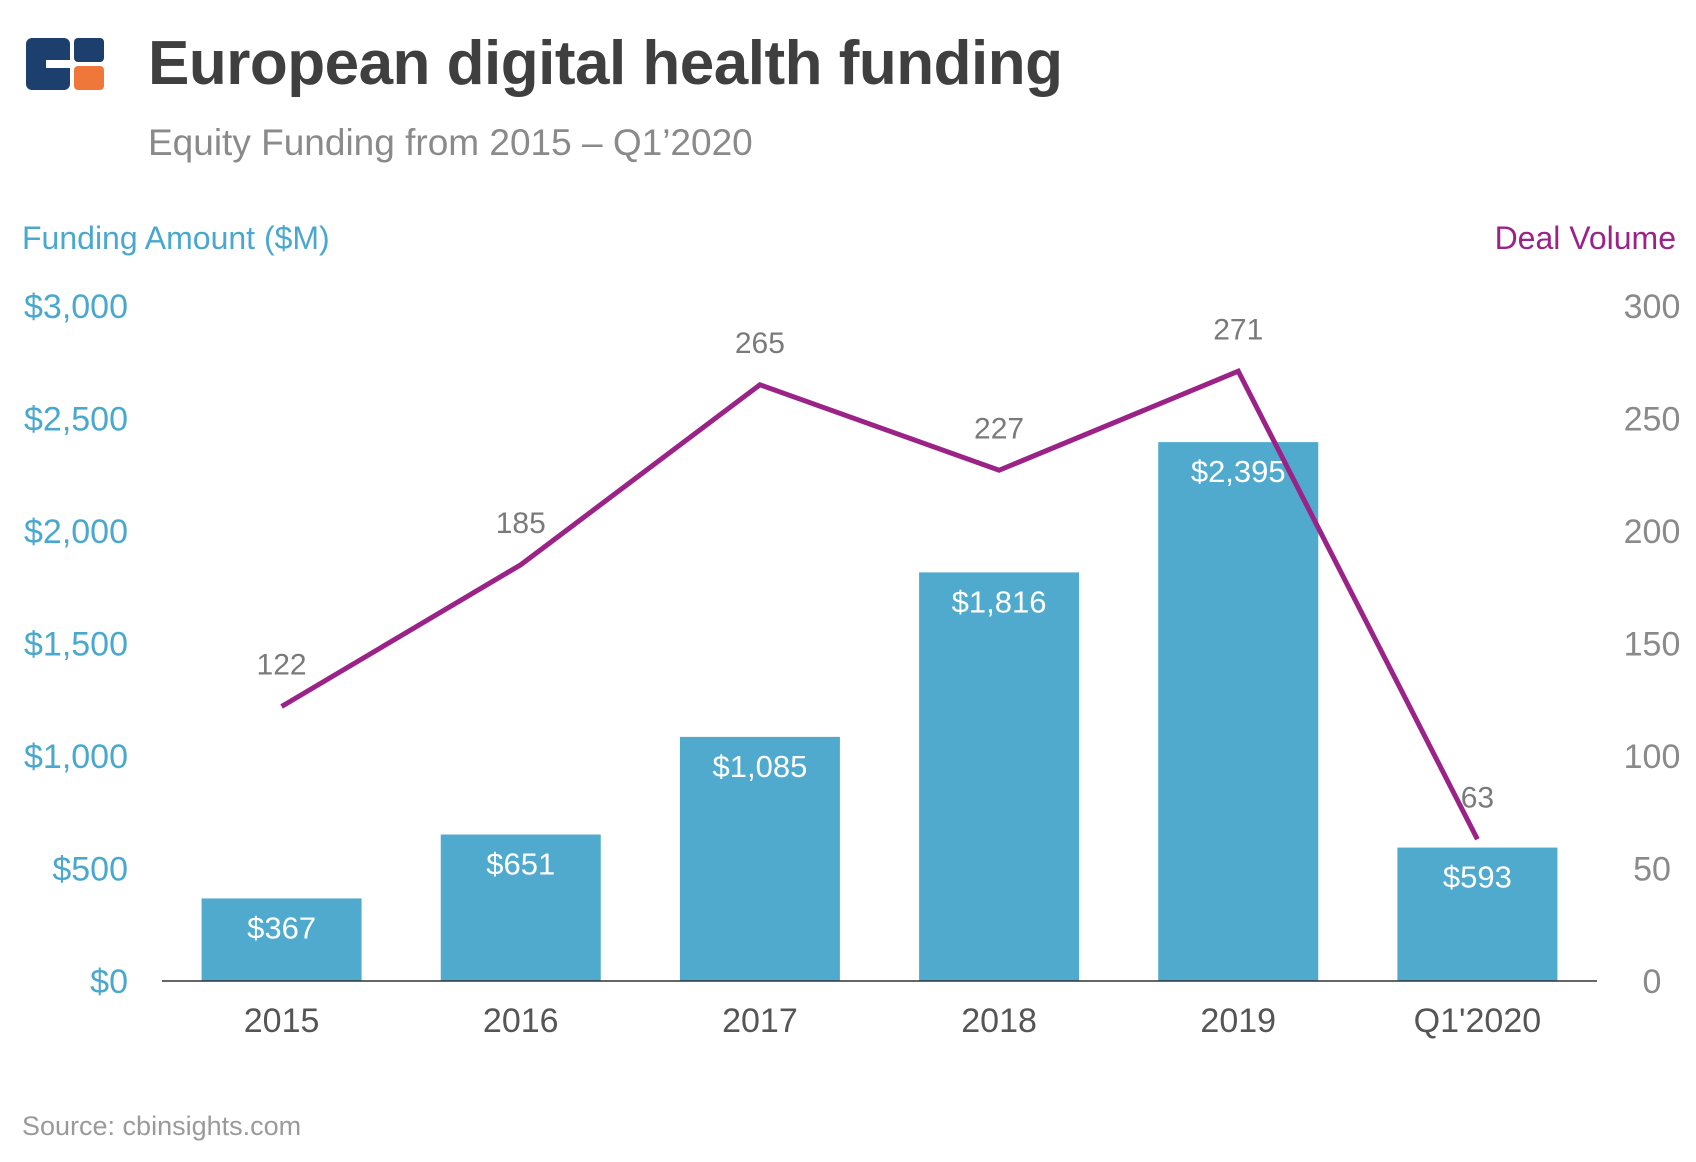  I want to click on line-value-label: 122, so click(282, 665).